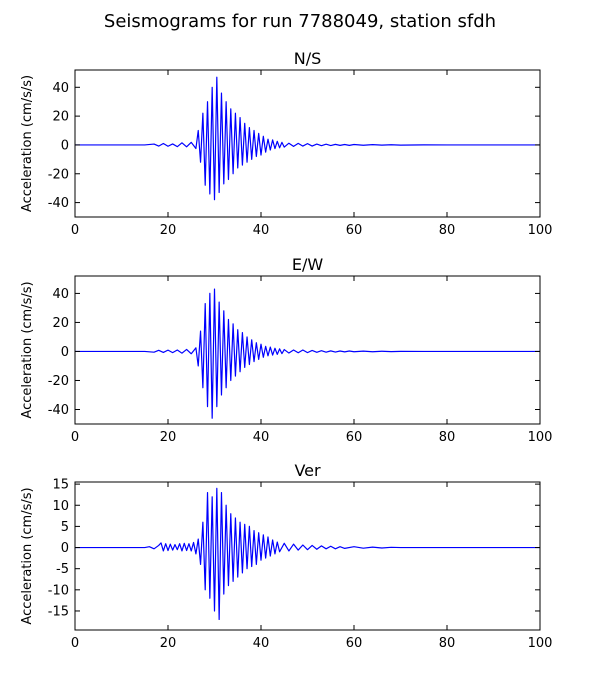 The width and height of the screenshot is (600, 700). Describe the element at coordinates (58, 203) in the screenshot. I see `y-tick-label-ns: -40` at that location.